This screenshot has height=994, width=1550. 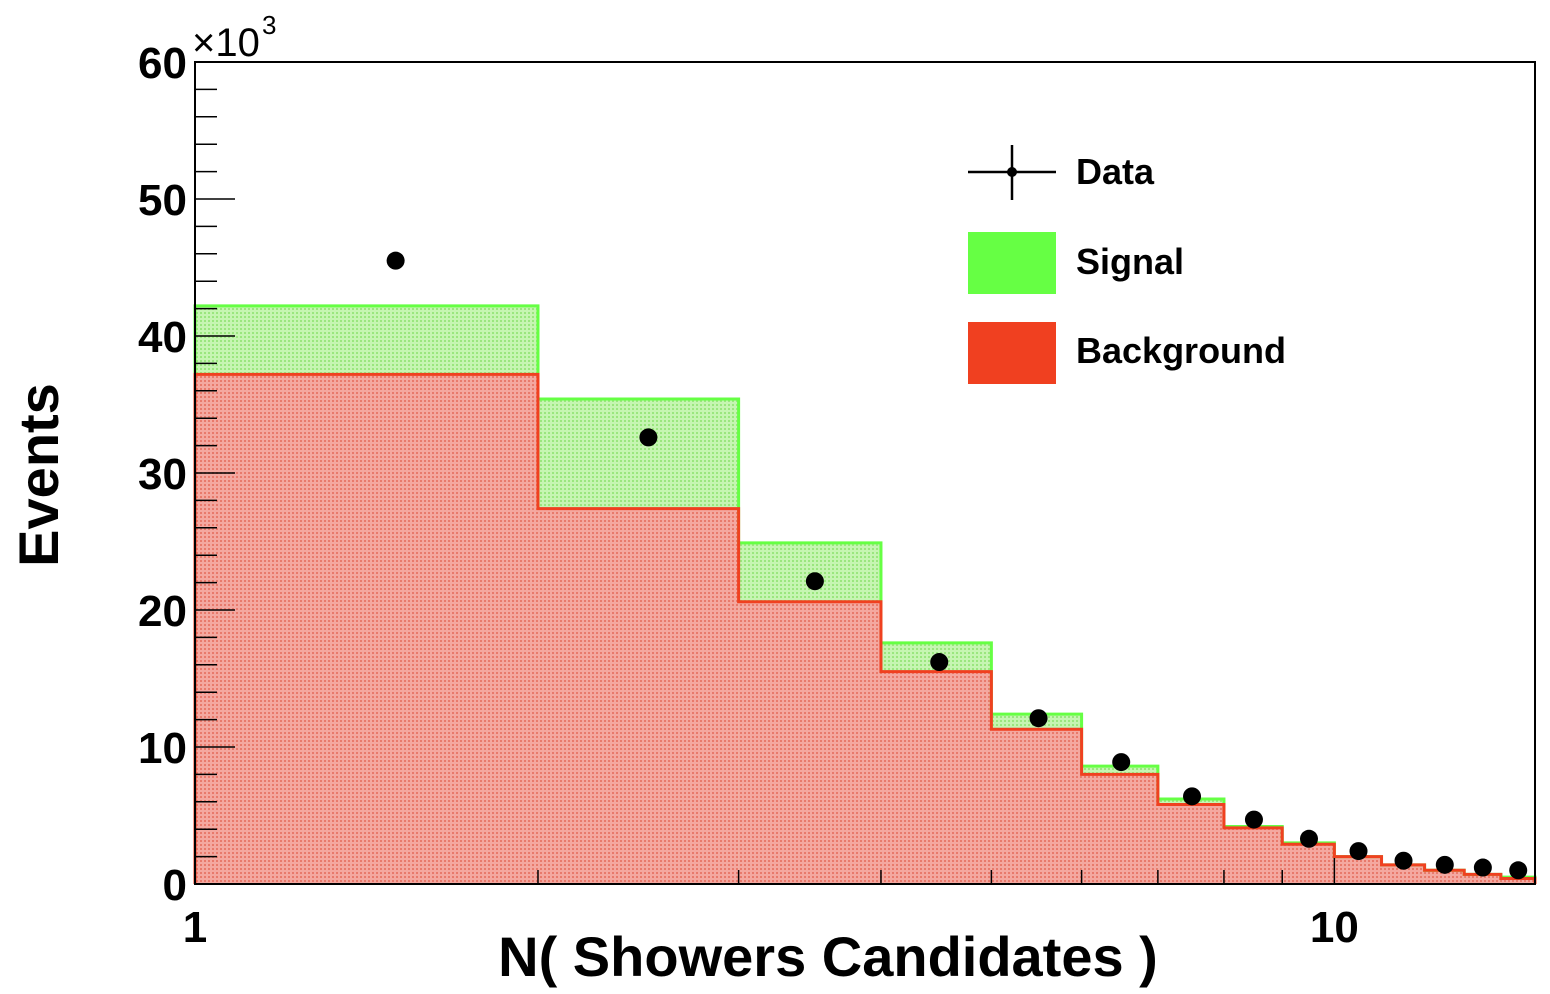 What do you see at coordinates (195, 927) in the screenshot?
I see `x-tick-label: 1` at bounding box center [195, 927].